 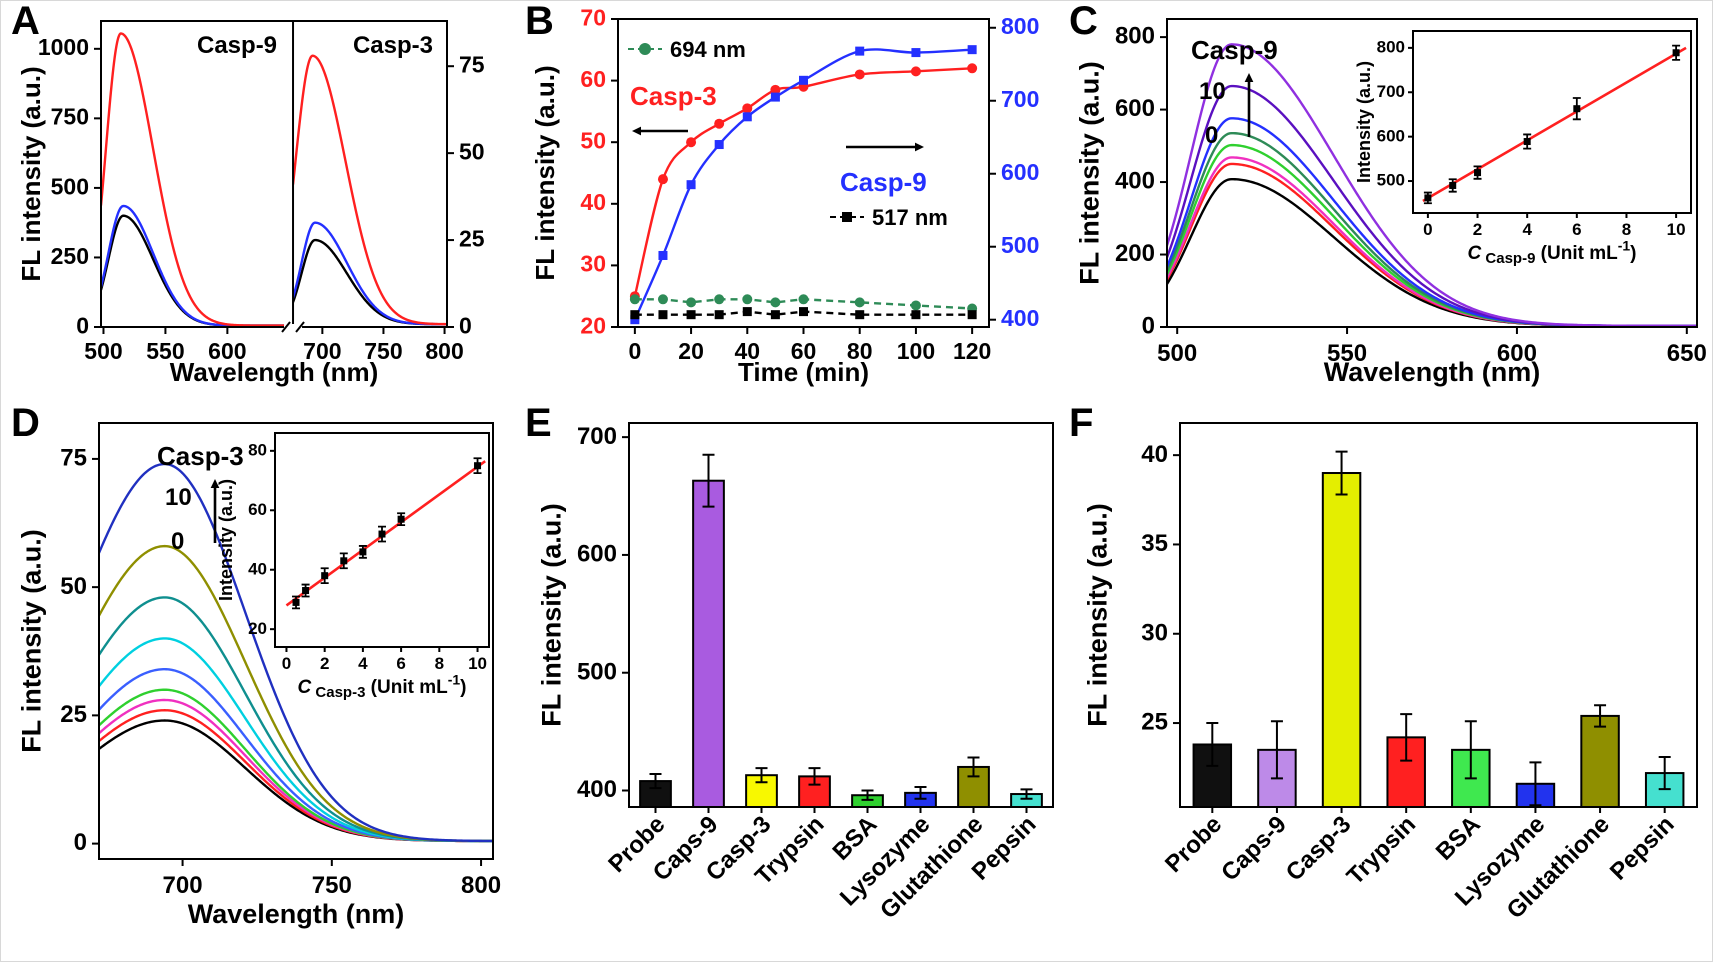 What do you see at coordinates (538, 423) in the screenshot?
I see `panel-e-letter: E` at bounding box center [538, 423].